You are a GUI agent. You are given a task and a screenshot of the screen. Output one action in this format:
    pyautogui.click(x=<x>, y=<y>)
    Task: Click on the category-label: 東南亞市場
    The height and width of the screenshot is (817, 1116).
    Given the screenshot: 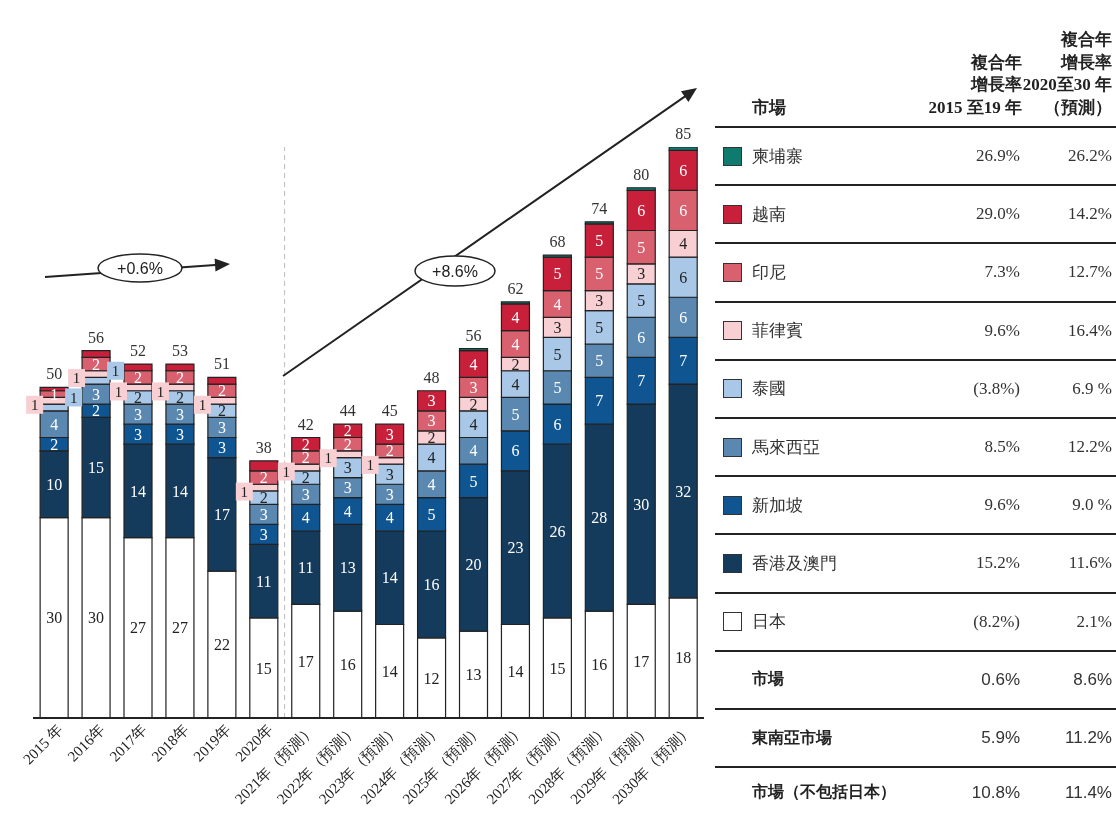 What is the action you would take?
    pyautogui.click(x=792, y=737)
    